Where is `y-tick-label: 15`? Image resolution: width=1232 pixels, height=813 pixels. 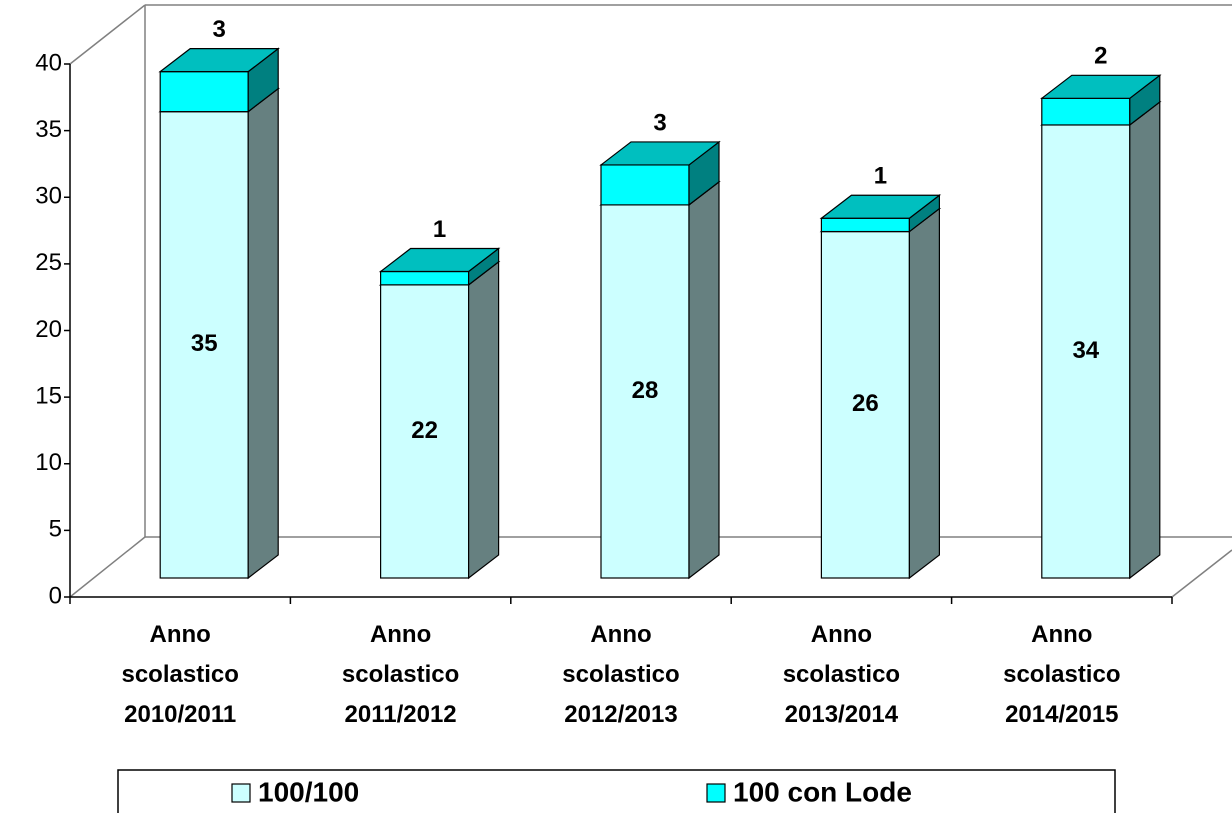
y-tick-label: 15 is located at coordinates (48, 395).